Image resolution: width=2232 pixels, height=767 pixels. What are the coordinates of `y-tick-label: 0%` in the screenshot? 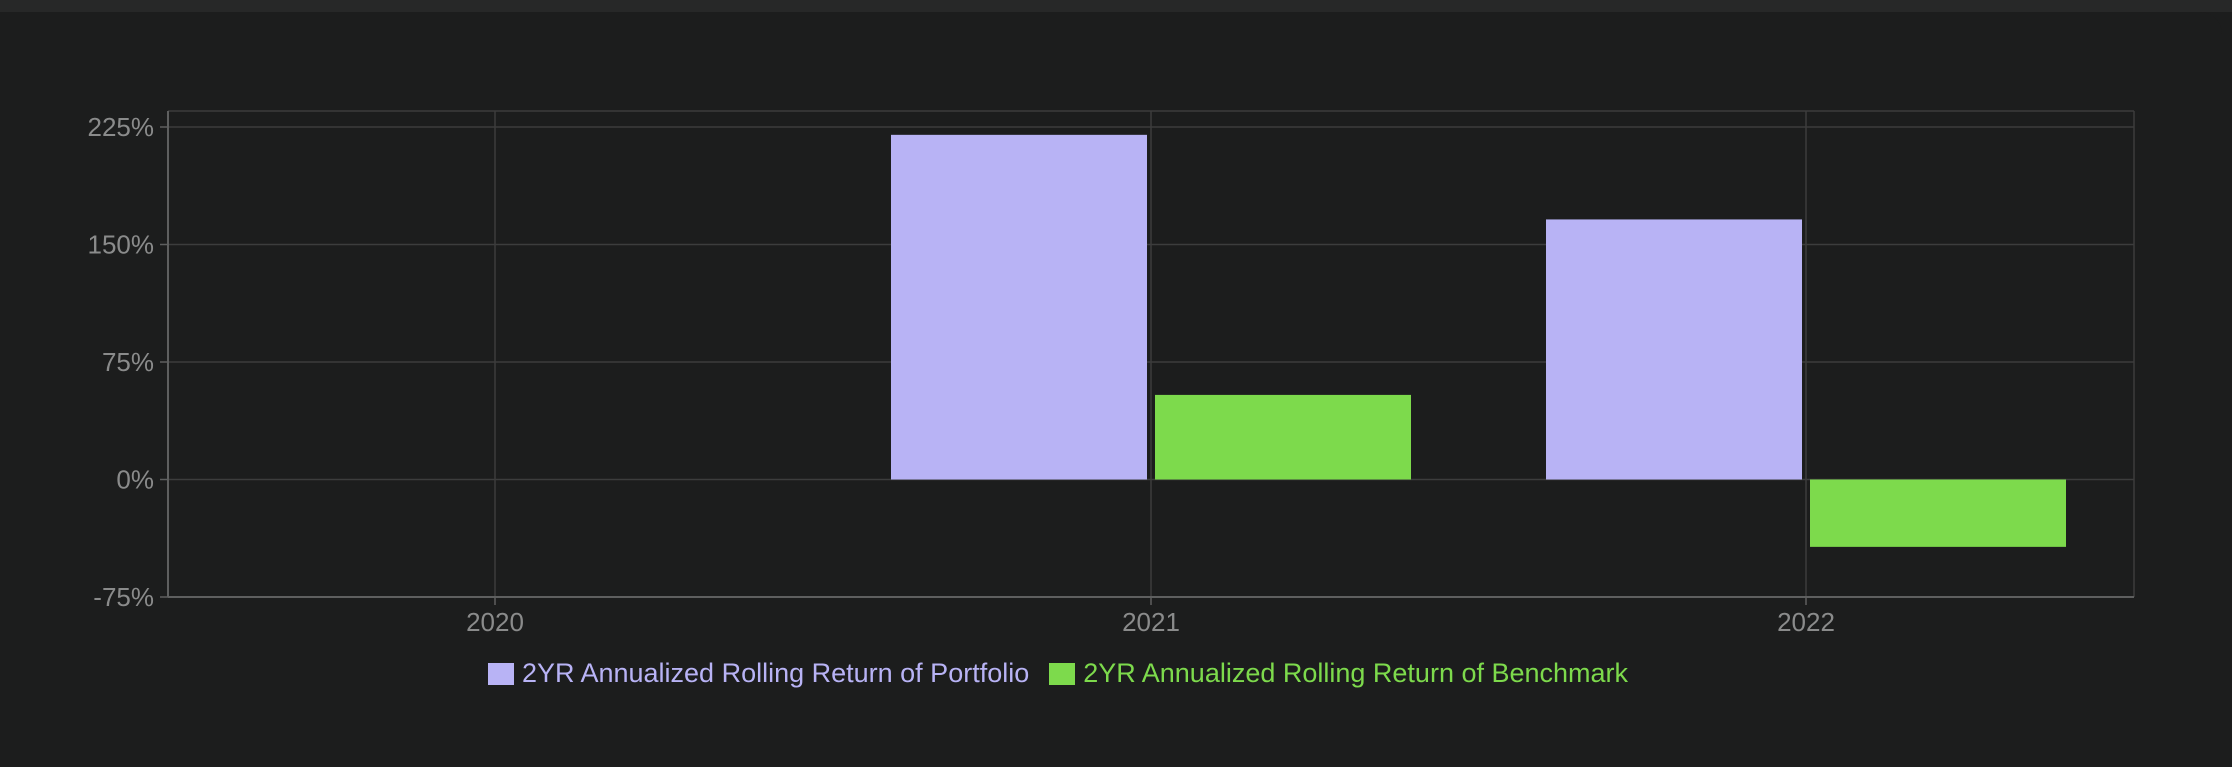 It's located at (135, 480).